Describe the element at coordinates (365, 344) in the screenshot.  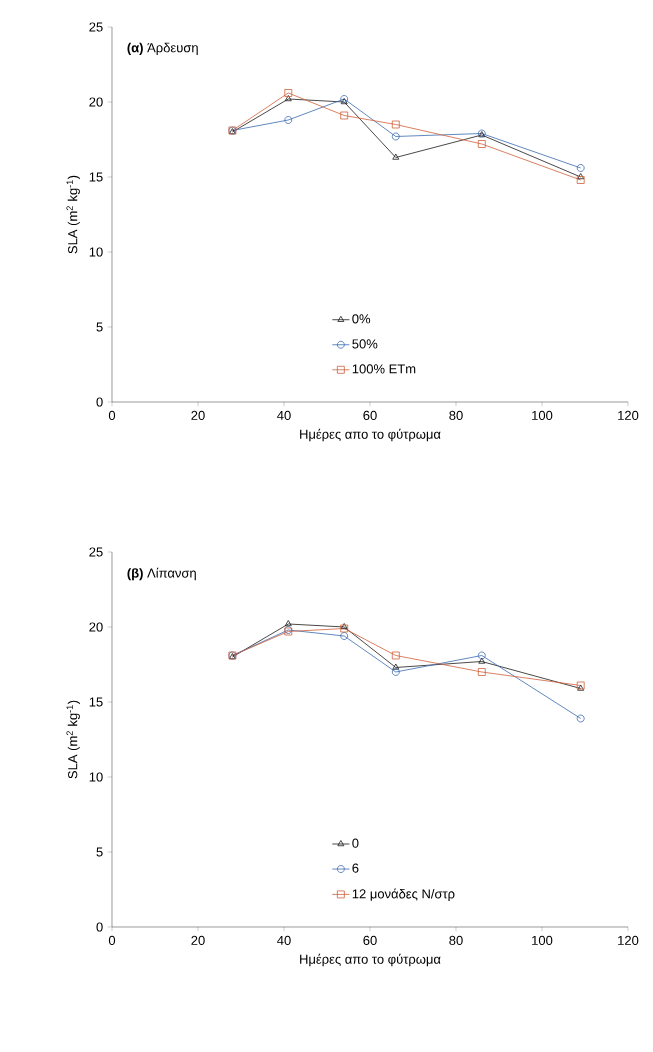
I see `legend-label: 50%` at that location.